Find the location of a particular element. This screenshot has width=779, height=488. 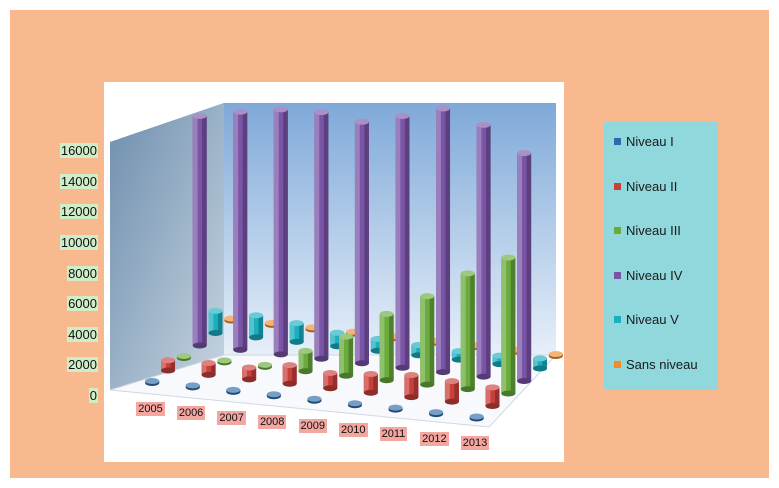

column-niveau-v-2007 is located at coordinates (296, 332).